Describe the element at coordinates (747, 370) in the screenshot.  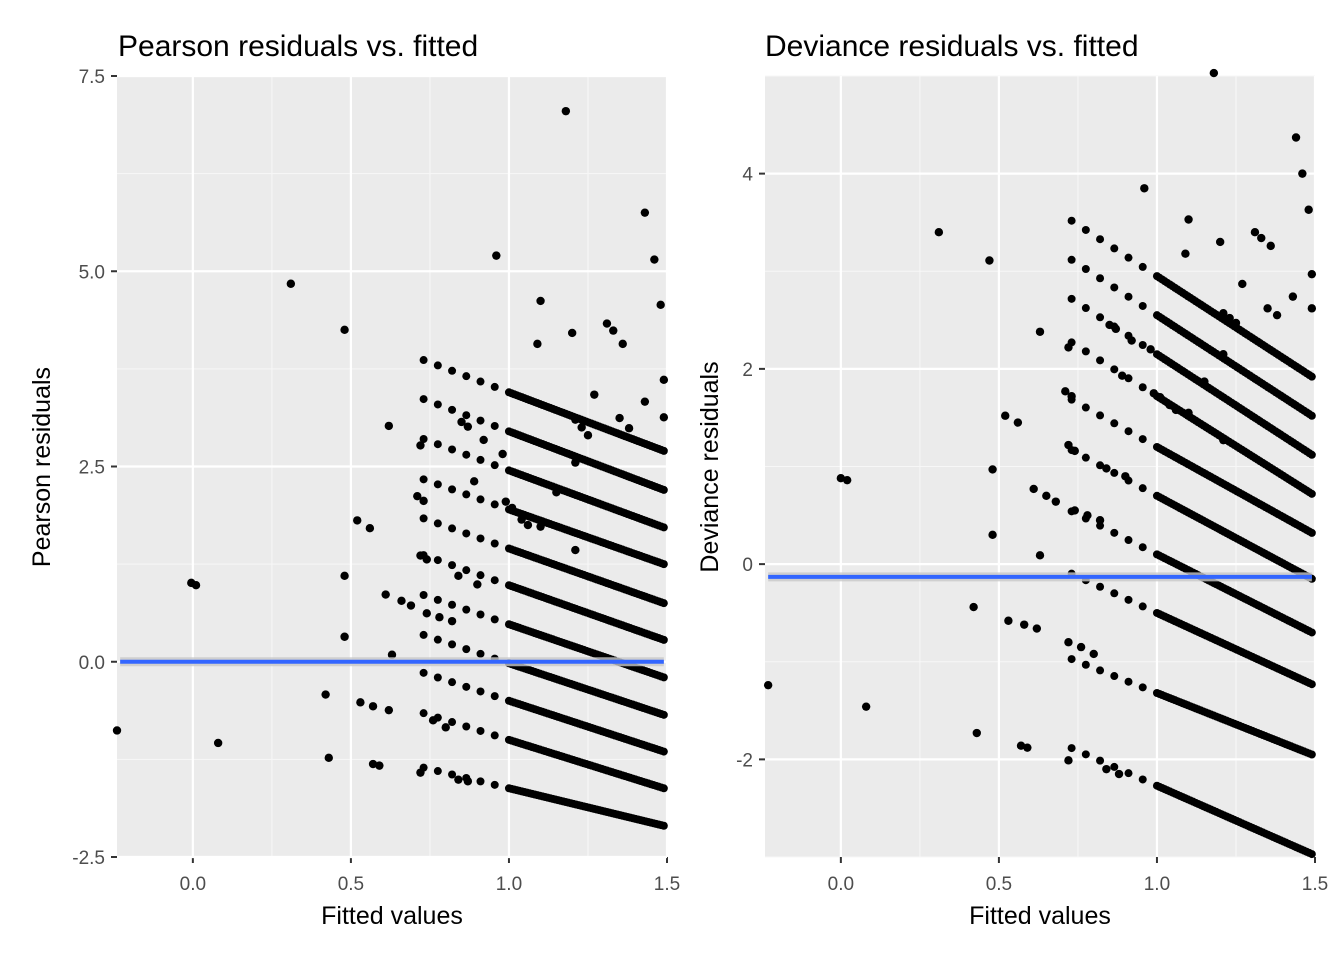
I see `deviance-y-tick-label: 2` at that location.